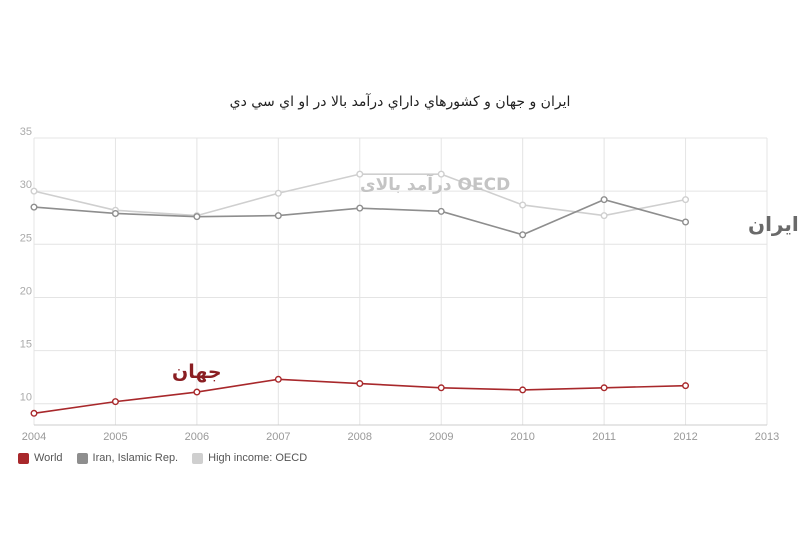  I want to click on legend-item-oecd: High income: OECD, so click(249, 458).